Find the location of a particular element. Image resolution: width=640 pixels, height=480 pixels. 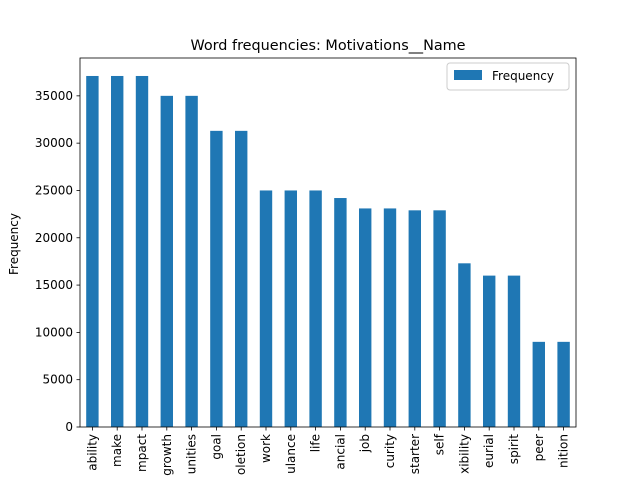

y-tick-label: 0 is located at coordinates (69, 427).